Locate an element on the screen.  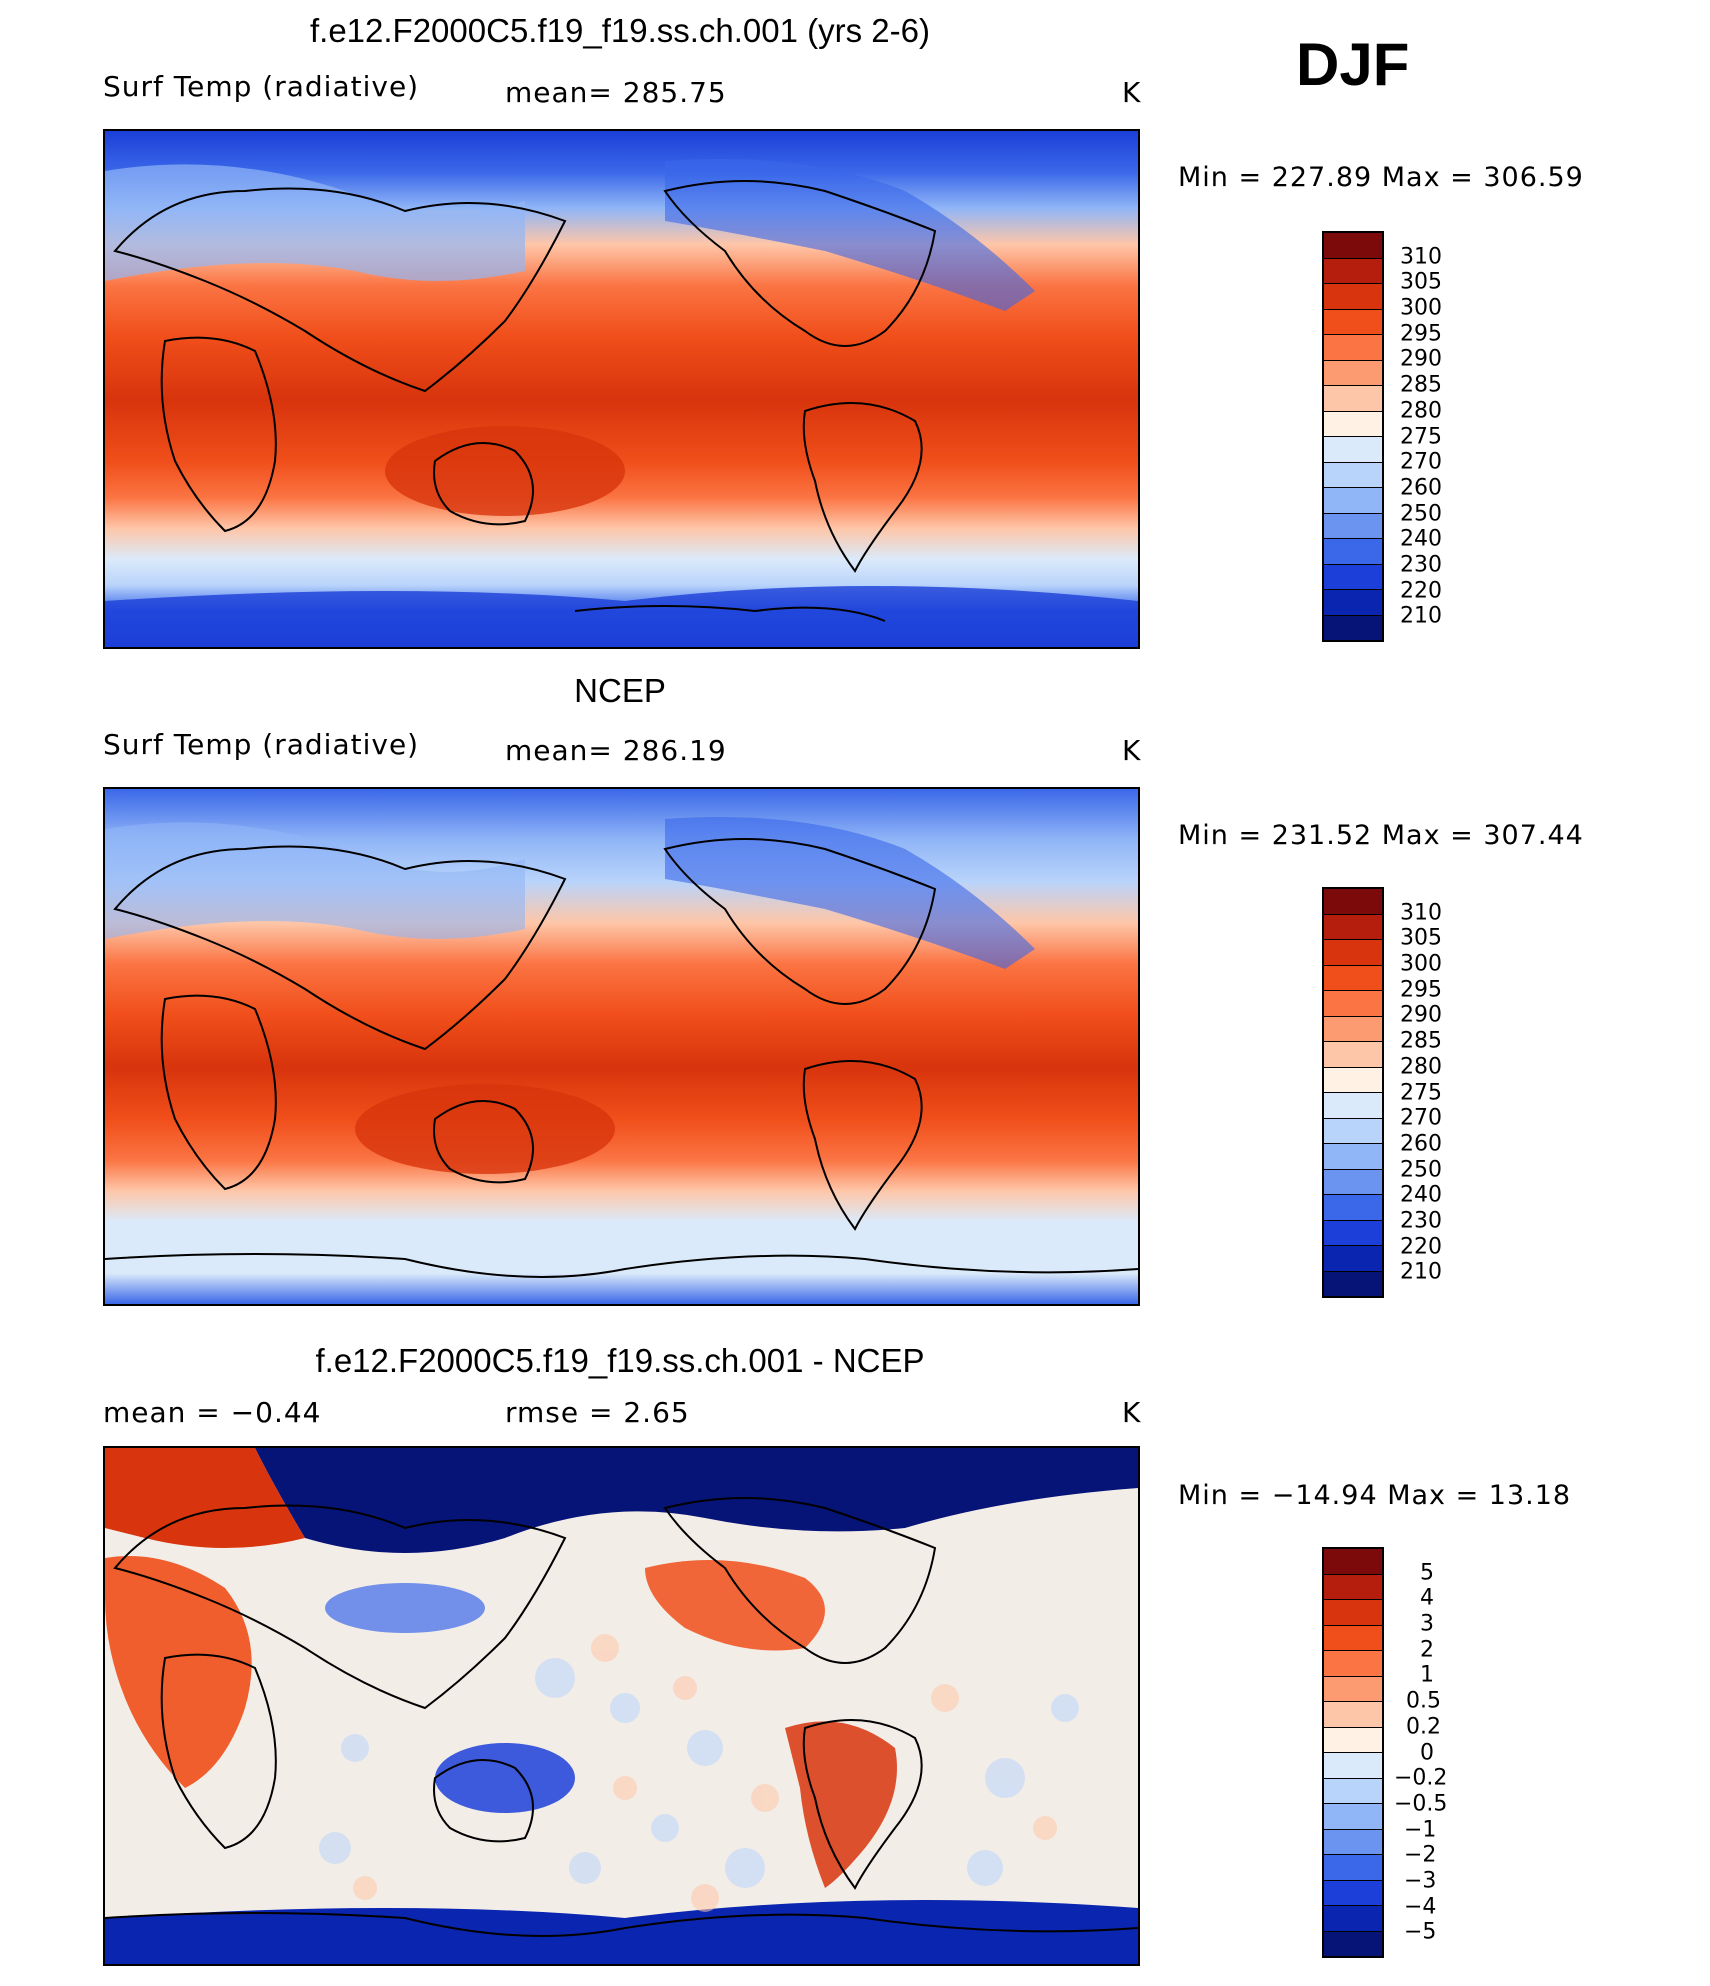
season-label: DJF is located at coordinates (1353, 64).